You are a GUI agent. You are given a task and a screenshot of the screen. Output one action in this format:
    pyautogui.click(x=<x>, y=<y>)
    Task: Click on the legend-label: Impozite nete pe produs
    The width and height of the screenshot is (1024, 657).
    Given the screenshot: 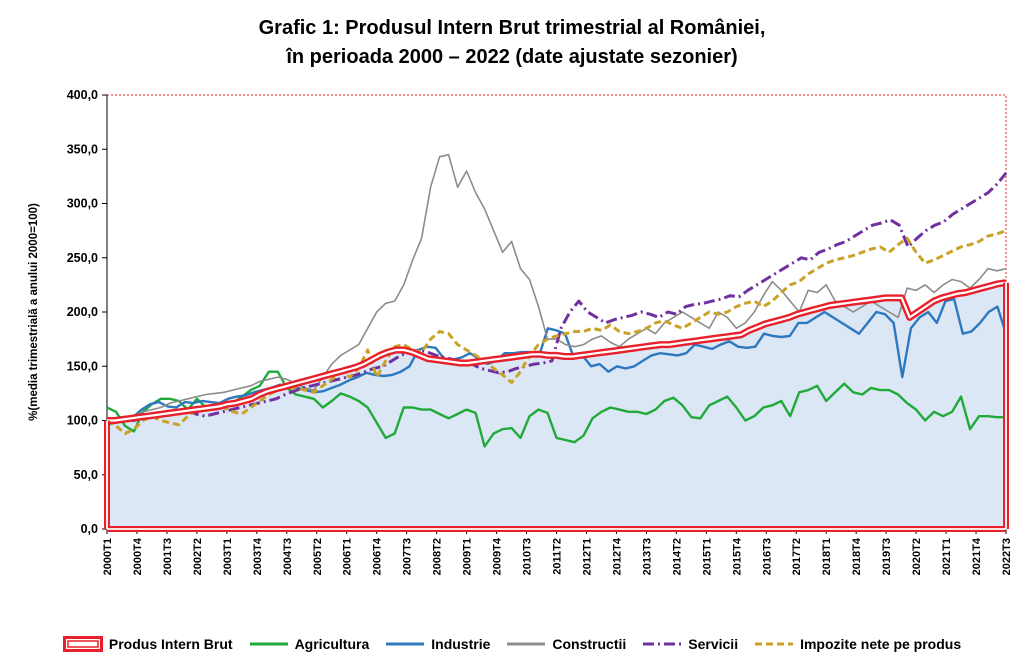 What is the action you would take?
    pyautogui.click(x=881, y=644)
    